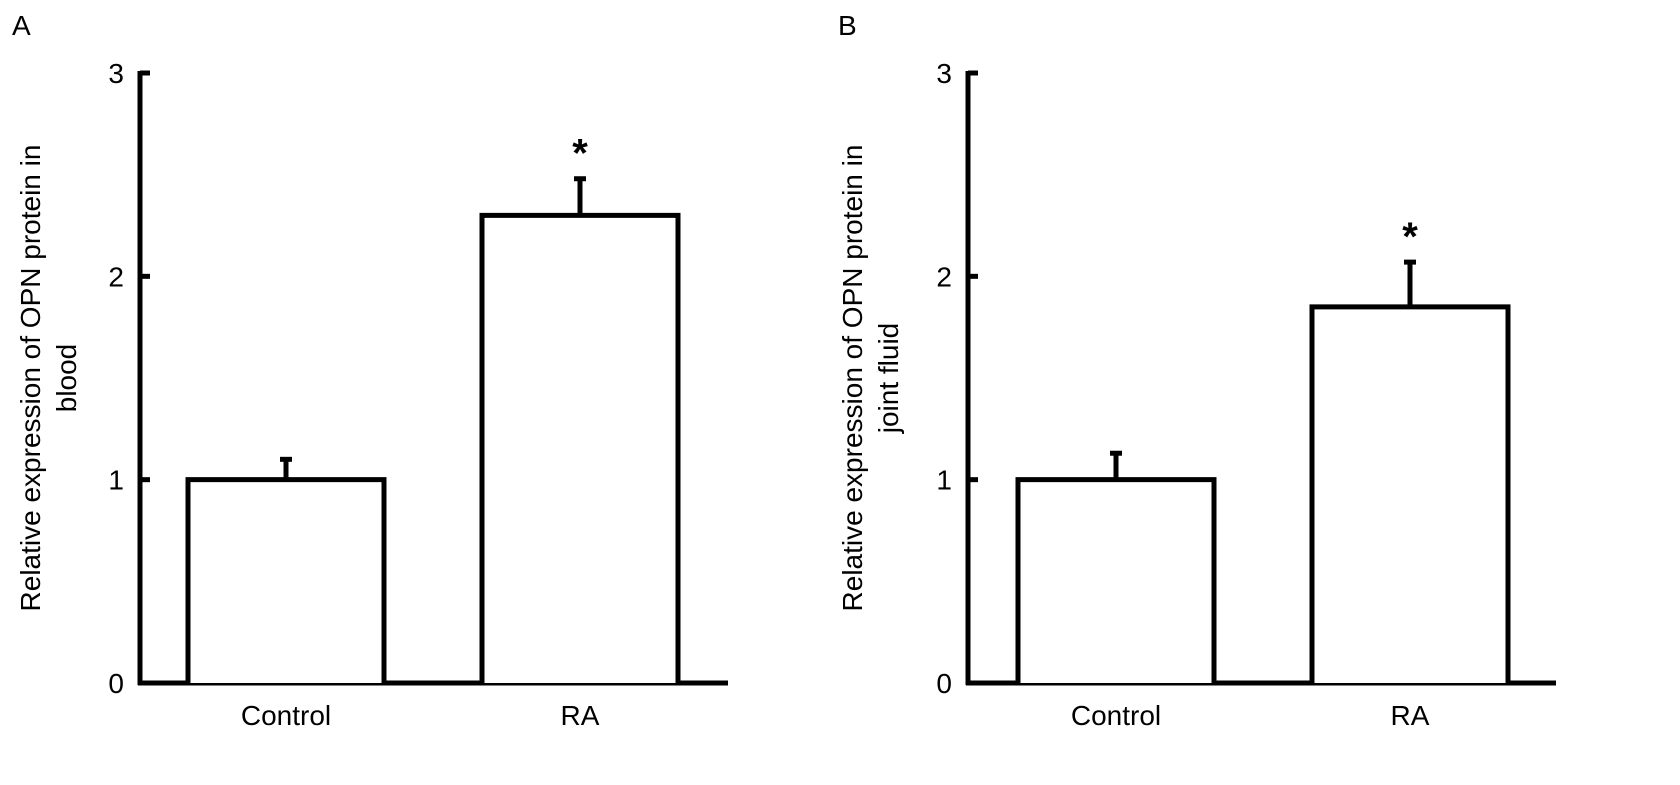  I want to click on y-axis-label-line: blood, so click(66, 378).